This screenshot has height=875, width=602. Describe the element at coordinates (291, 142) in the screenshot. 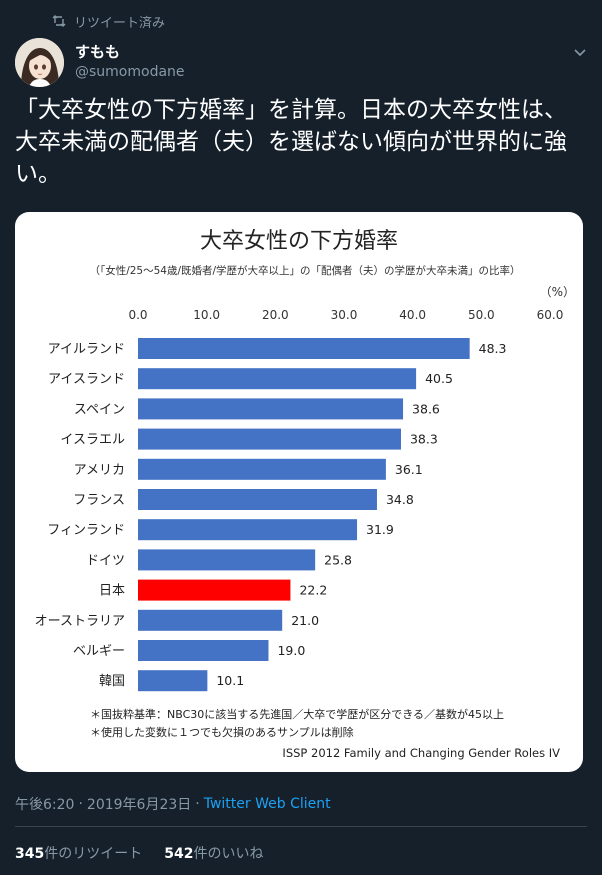

I see `tweet-text-line: 大卒未満の配偶者（夫）を選ばない傾向が世界的に強` at that location.